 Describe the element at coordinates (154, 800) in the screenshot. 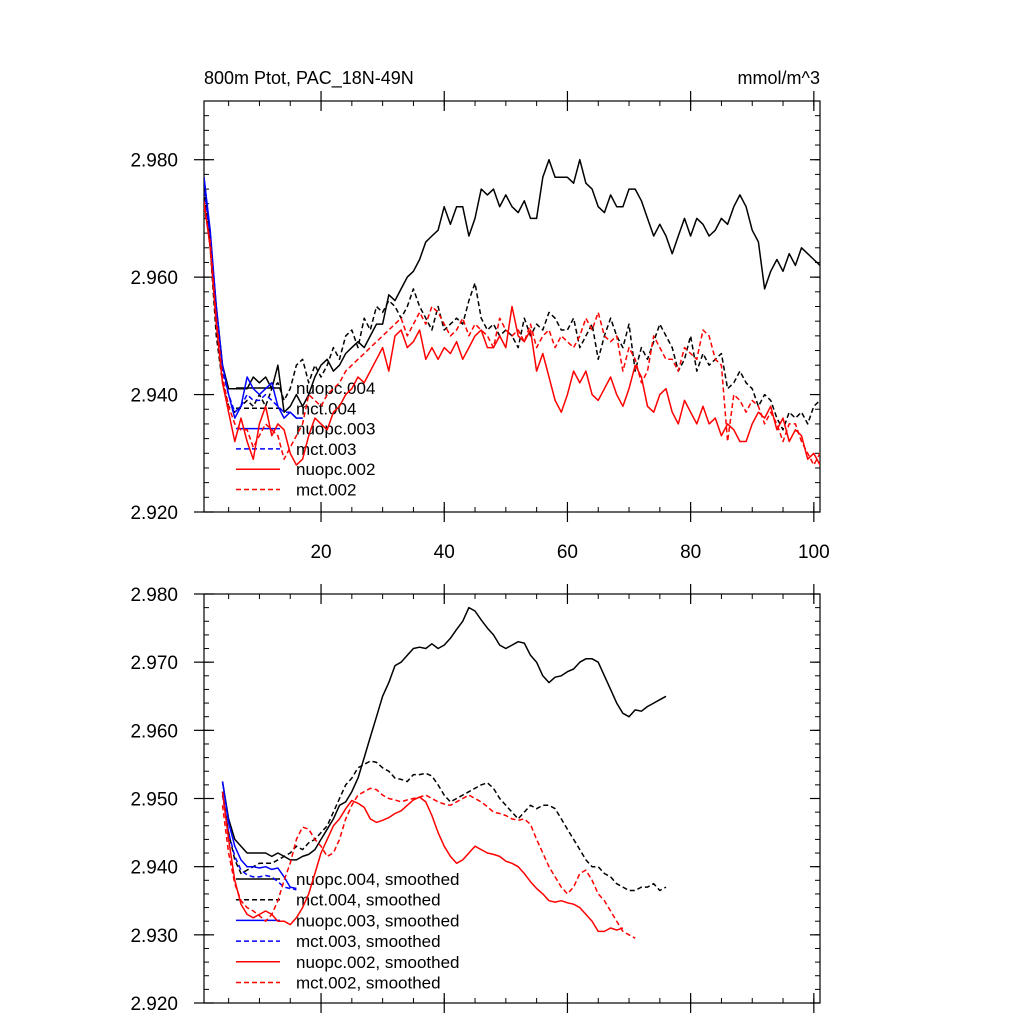

I see `y-tick-label: 2.950` at that location.